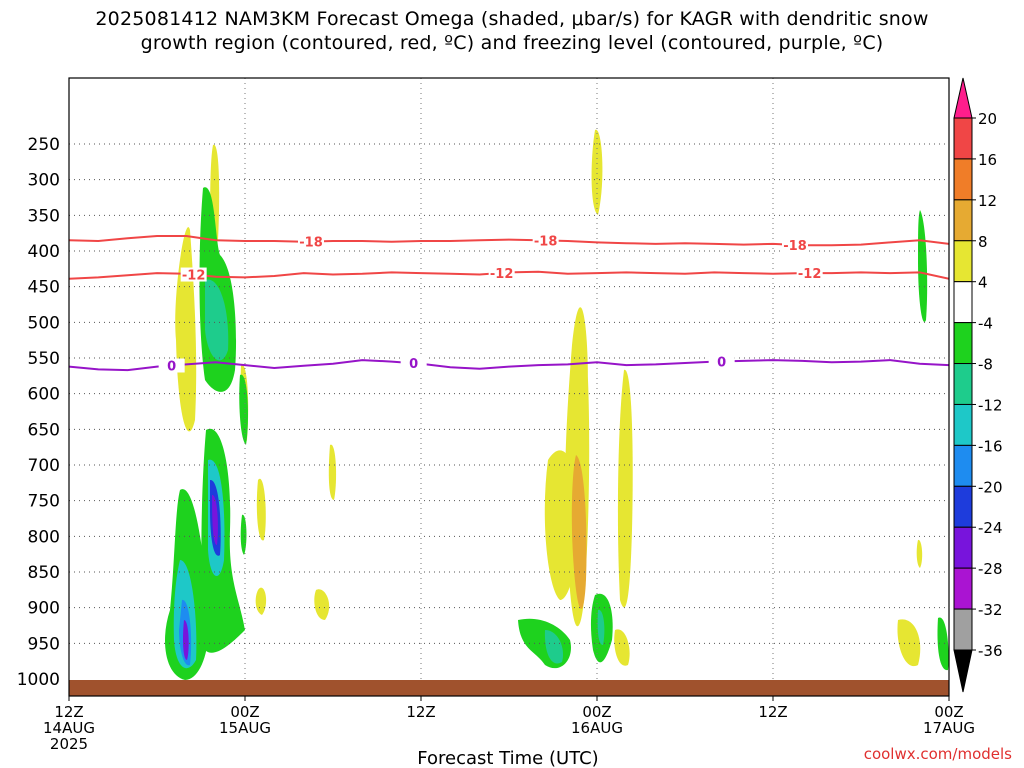 Image resolution: width=1024 pixels, height=768 pixels. I want to click on y-tick-label: 400, so click(44, 252).